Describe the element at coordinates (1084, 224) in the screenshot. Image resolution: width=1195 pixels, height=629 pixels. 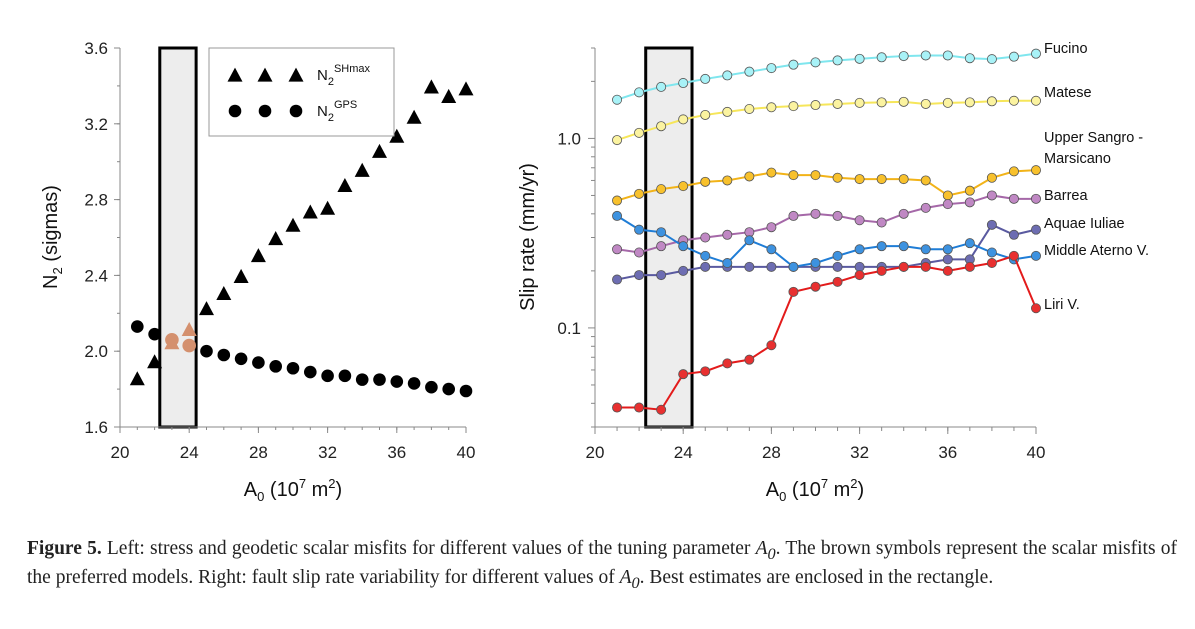
I see `series-label: Aquae Iuliae` at that location.